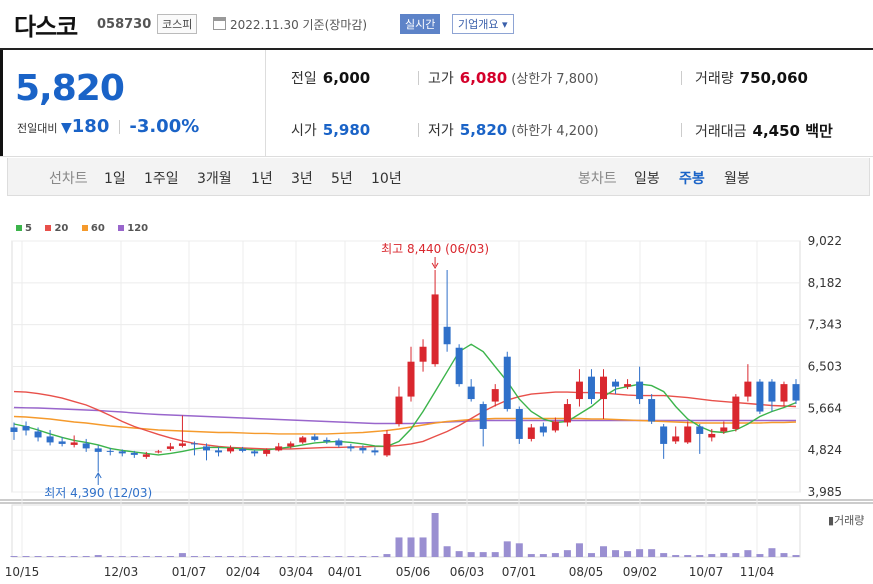 The height and width of the screenshot is (584, 873). I want to click on period-1y: 1년, so click(262, 179).